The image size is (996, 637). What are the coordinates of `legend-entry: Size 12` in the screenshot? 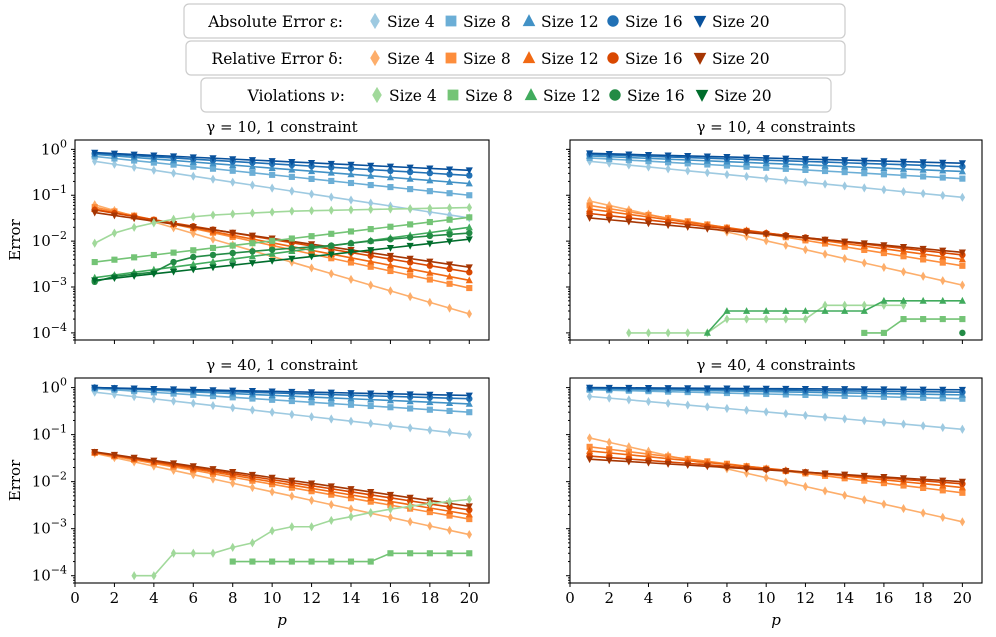 It's located at (570, 22).